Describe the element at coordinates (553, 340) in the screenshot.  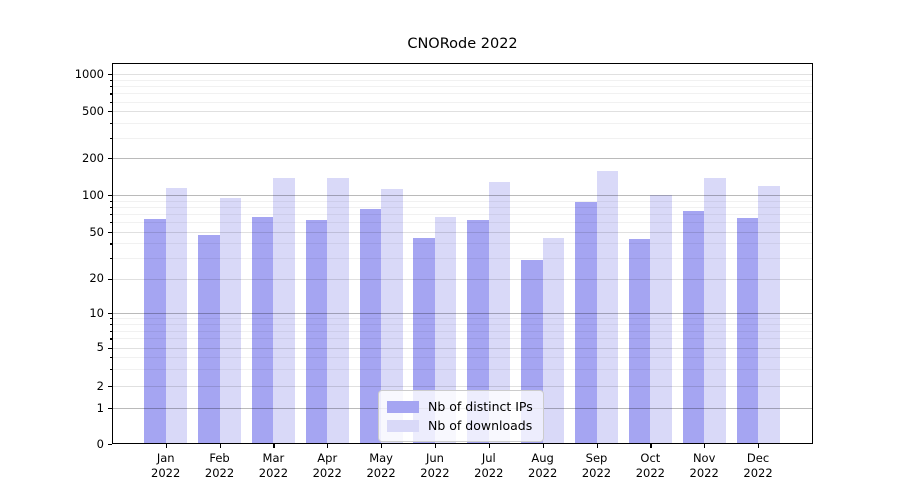
I see `bar-downloads-aug` at that location.